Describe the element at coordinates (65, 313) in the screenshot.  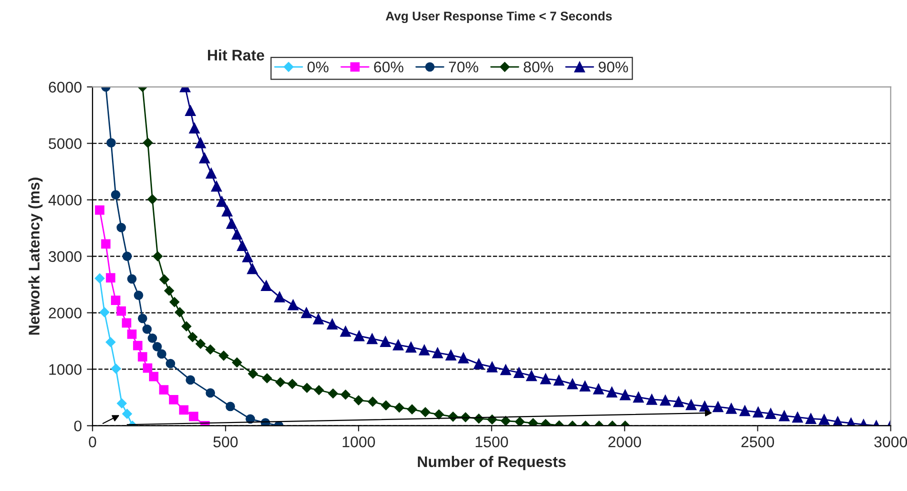
I see `y-tick-label: 2000` at that location.